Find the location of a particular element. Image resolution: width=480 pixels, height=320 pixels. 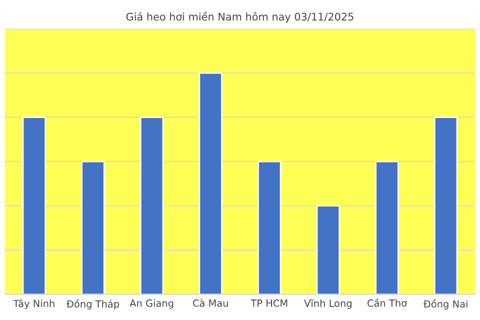

chart-title: Giá heo hơi miền Nam hôm nay 03/11/2025 is located at coordinates (240, 17).